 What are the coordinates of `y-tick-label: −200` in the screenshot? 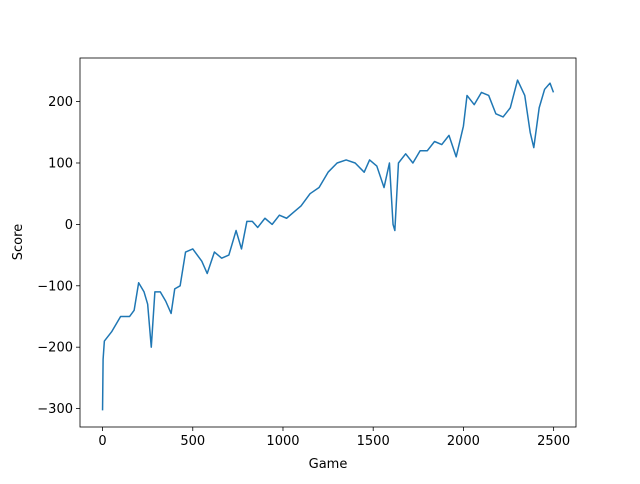 It's located at (55, 348).